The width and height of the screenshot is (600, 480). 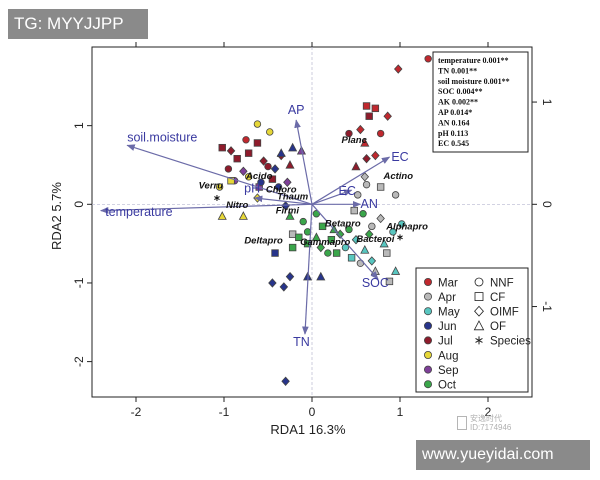 I want to click on x-tick-label: -2, so click(x=136, y=412).